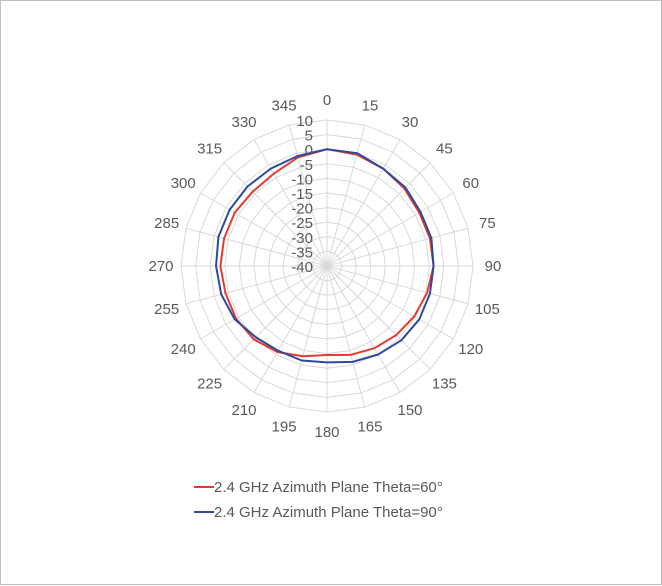  Describe the element at coordinates (410, 122) in the screenshot. I see `angle-label-30: 30` at that location.